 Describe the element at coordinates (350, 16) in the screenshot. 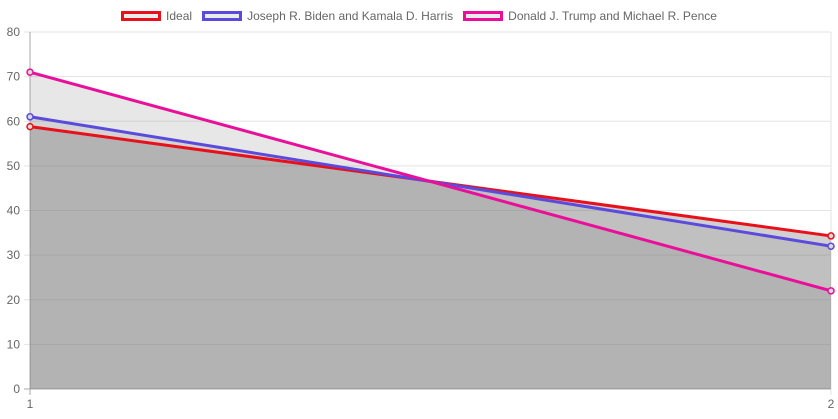

I see `legend-label-biden-harris: Joseph R. Biden and Kamala D. Harris` at that location.